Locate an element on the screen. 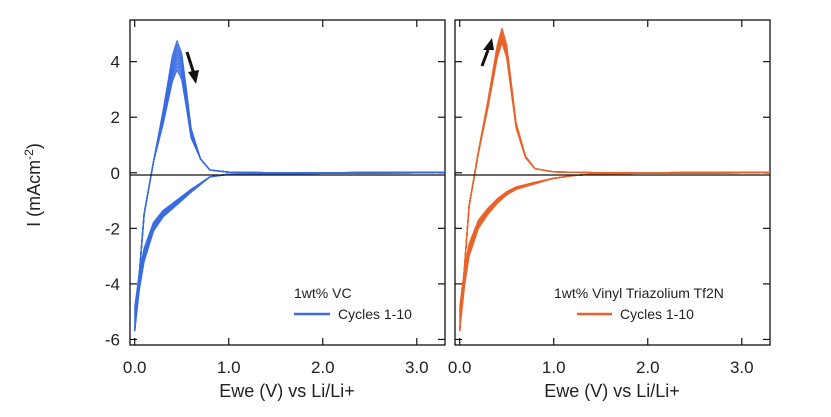 This screenshot has width=831, height=417. panel-left-legend-entry: Cycles 1-10 is located at coordinates (375, 314).